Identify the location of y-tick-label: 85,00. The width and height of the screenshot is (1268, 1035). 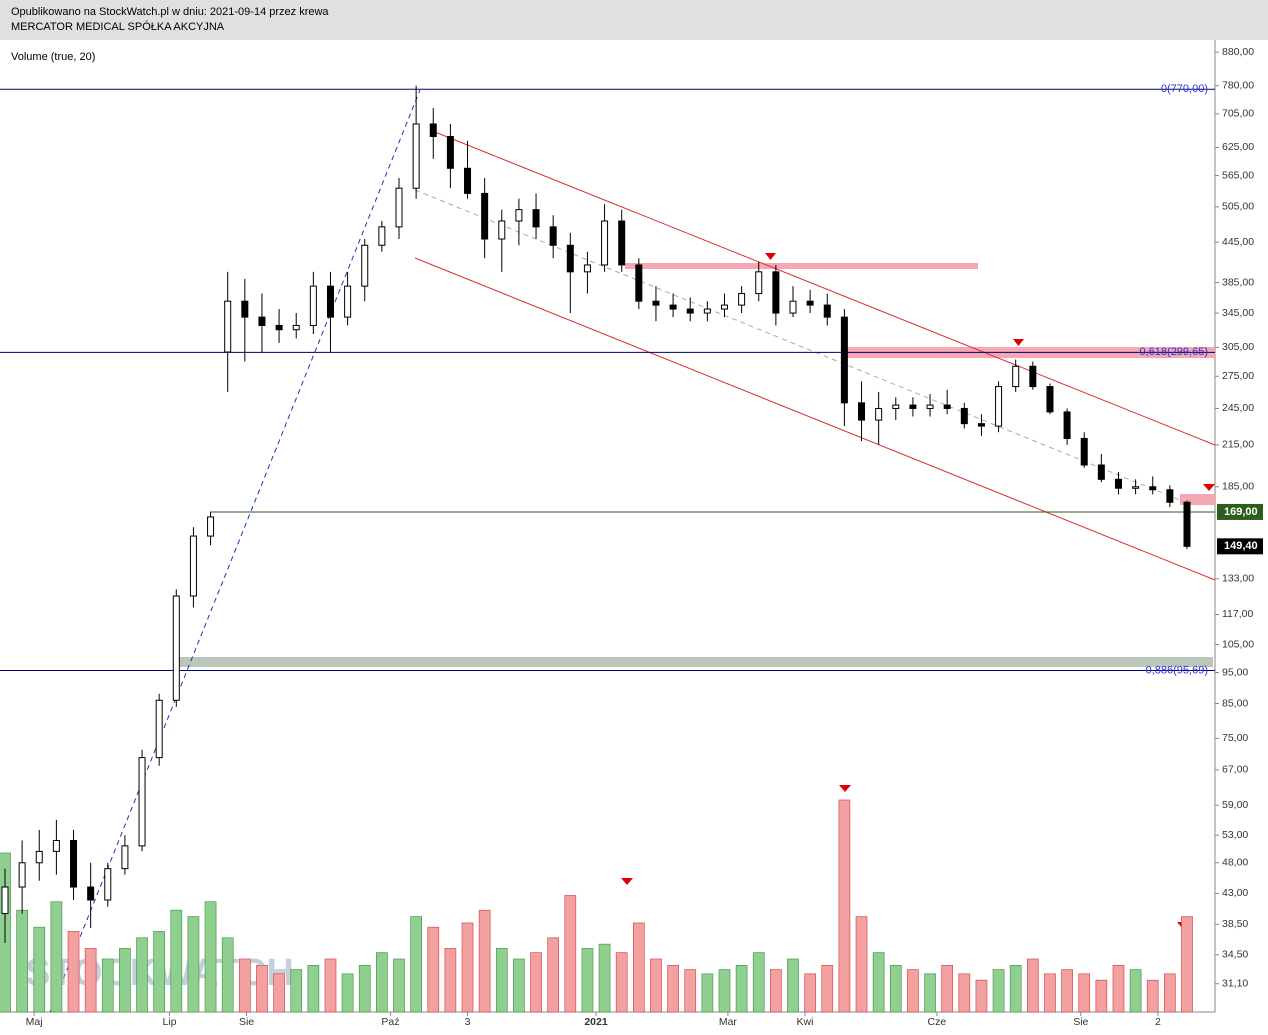
(1235, 703).